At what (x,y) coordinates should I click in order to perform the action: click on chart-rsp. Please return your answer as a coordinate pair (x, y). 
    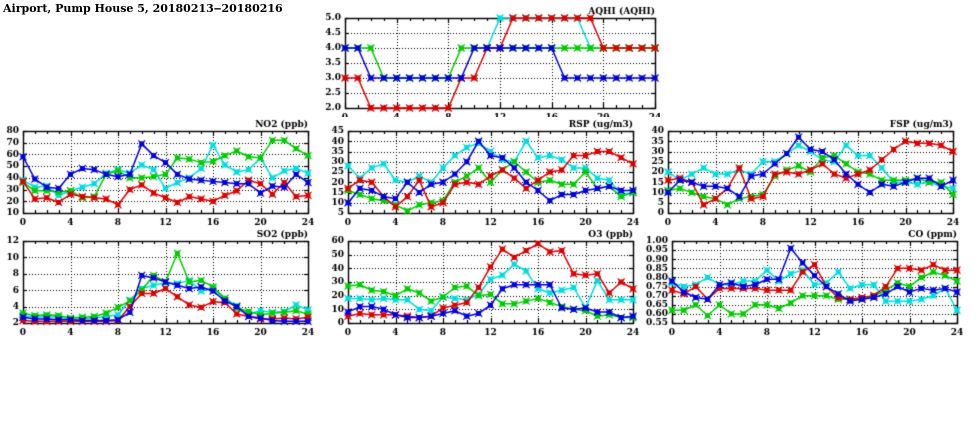
    Looking at the image, I should click on (483, 173).